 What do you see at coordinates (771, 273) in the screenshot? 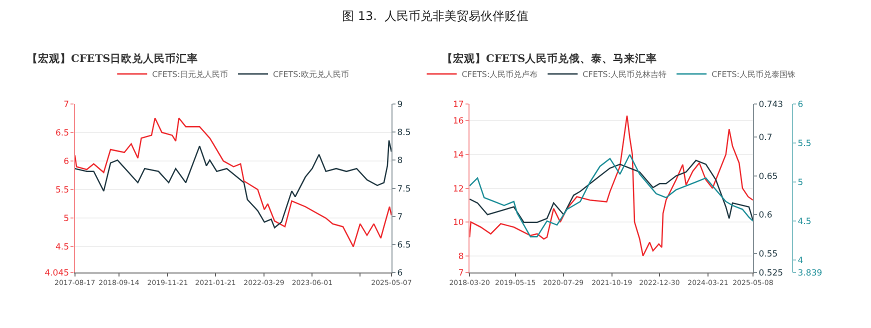
I see `y2-tick-label: 0.525` at bounding box center [771, 273].